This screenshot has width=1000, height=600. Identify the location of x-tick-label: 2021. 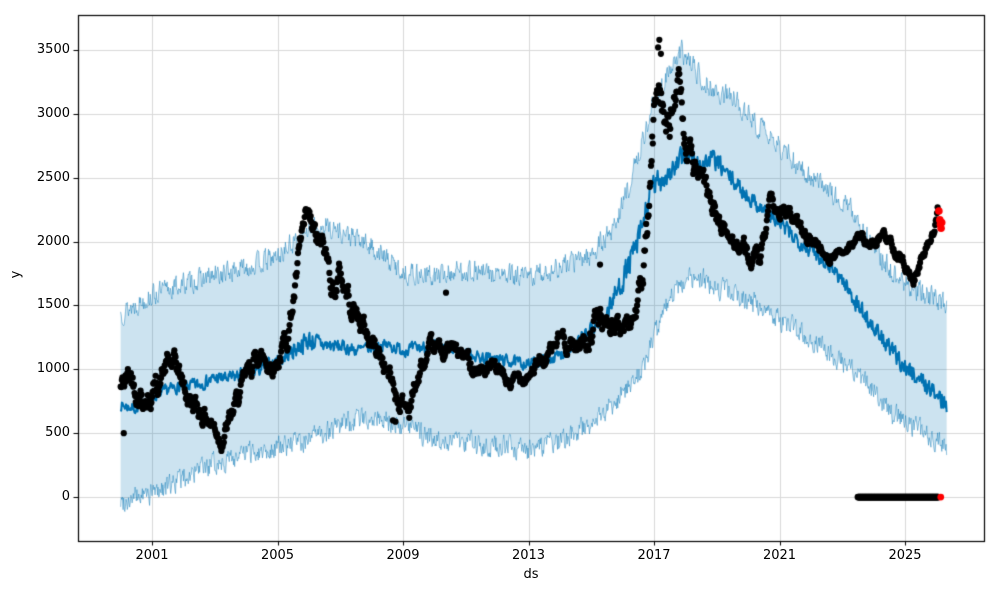
(779, 555).